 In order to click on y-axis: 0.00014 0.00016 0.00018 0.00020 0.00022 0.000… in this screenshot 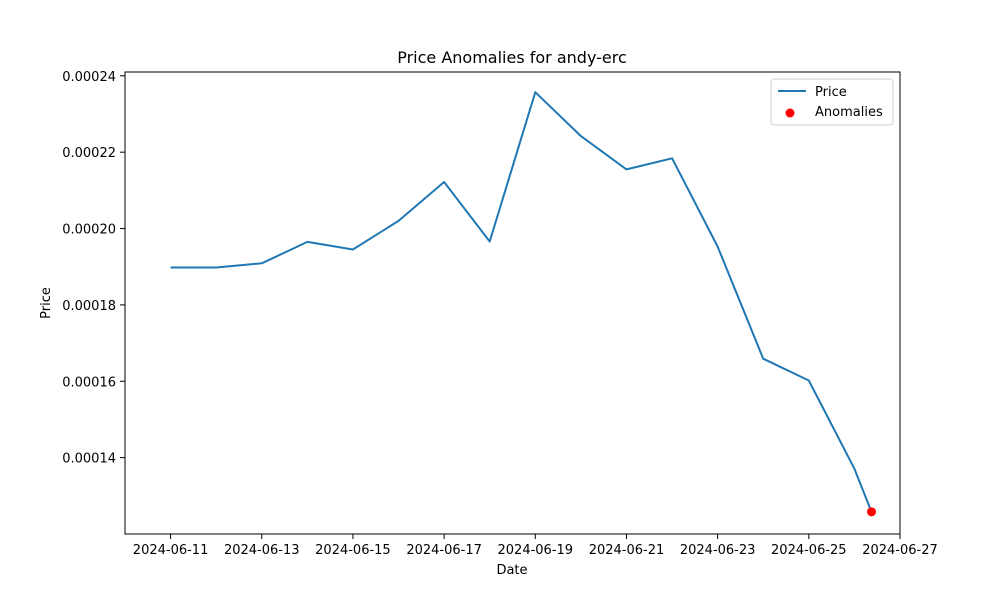, I will do `click(93, 268)`.